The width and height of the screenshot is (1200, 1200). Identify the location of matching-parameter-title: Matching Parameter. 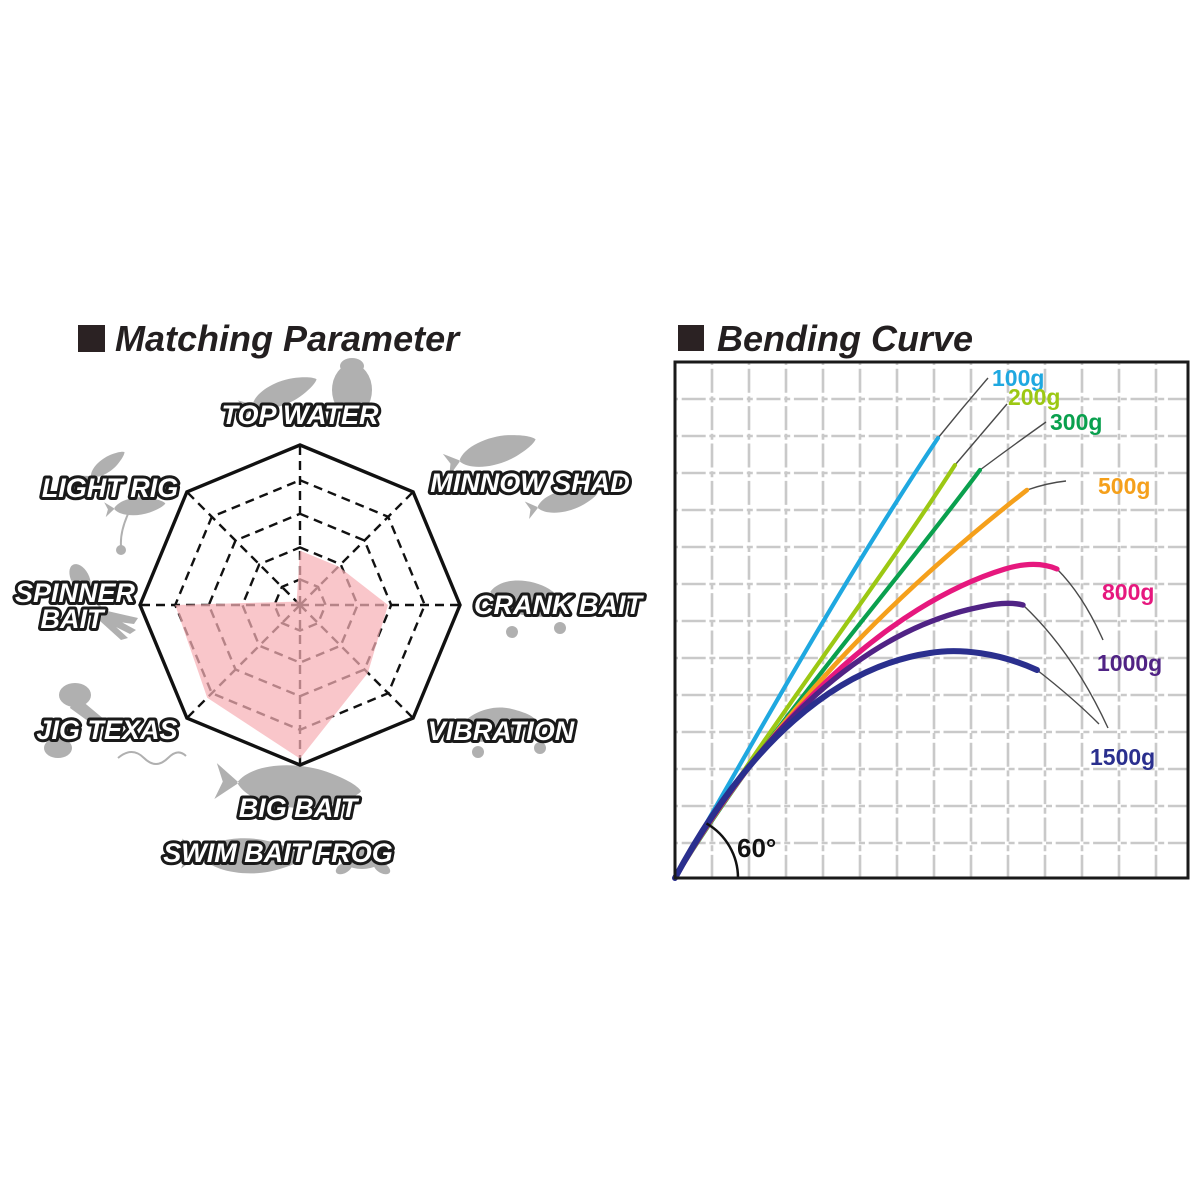
(288, 338).